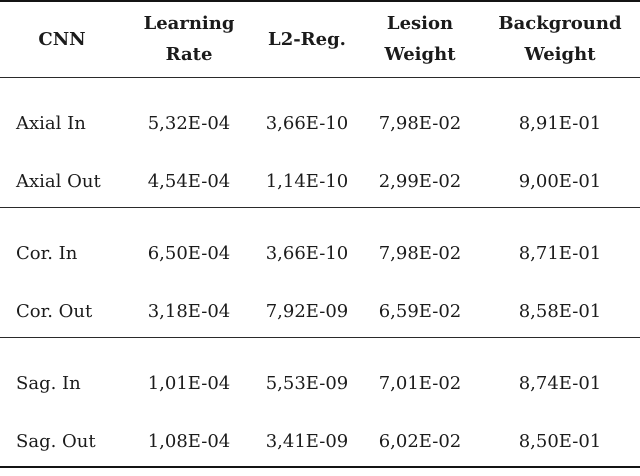  What do you see at coordinates (189, 384) in the screenshot?
I see `cell-learning-rate: 1,01E-04` at bounding box center [189, 384].